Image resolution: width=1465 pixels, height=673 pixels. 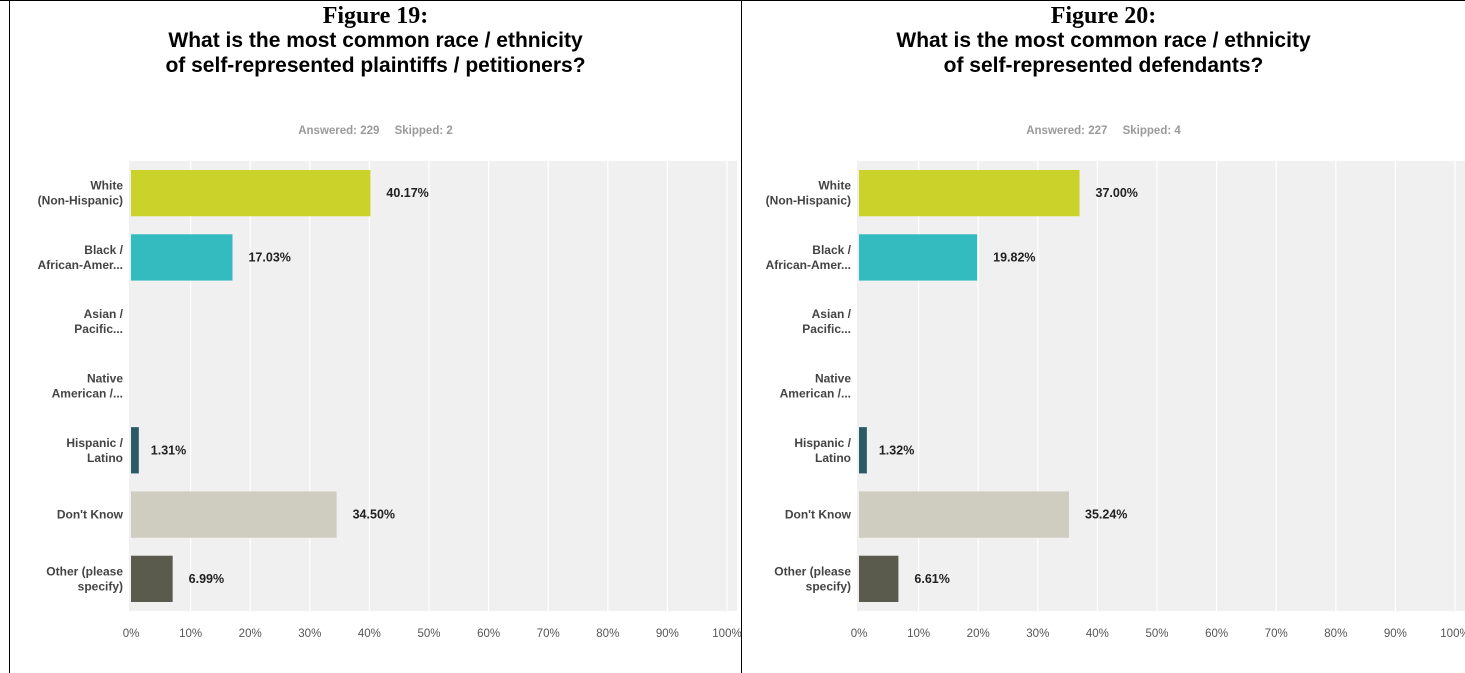 What do you see at coordinates (269, 257) in the screenshot?
I see `data-label: 17.03%` at bounding box center [269, 257].